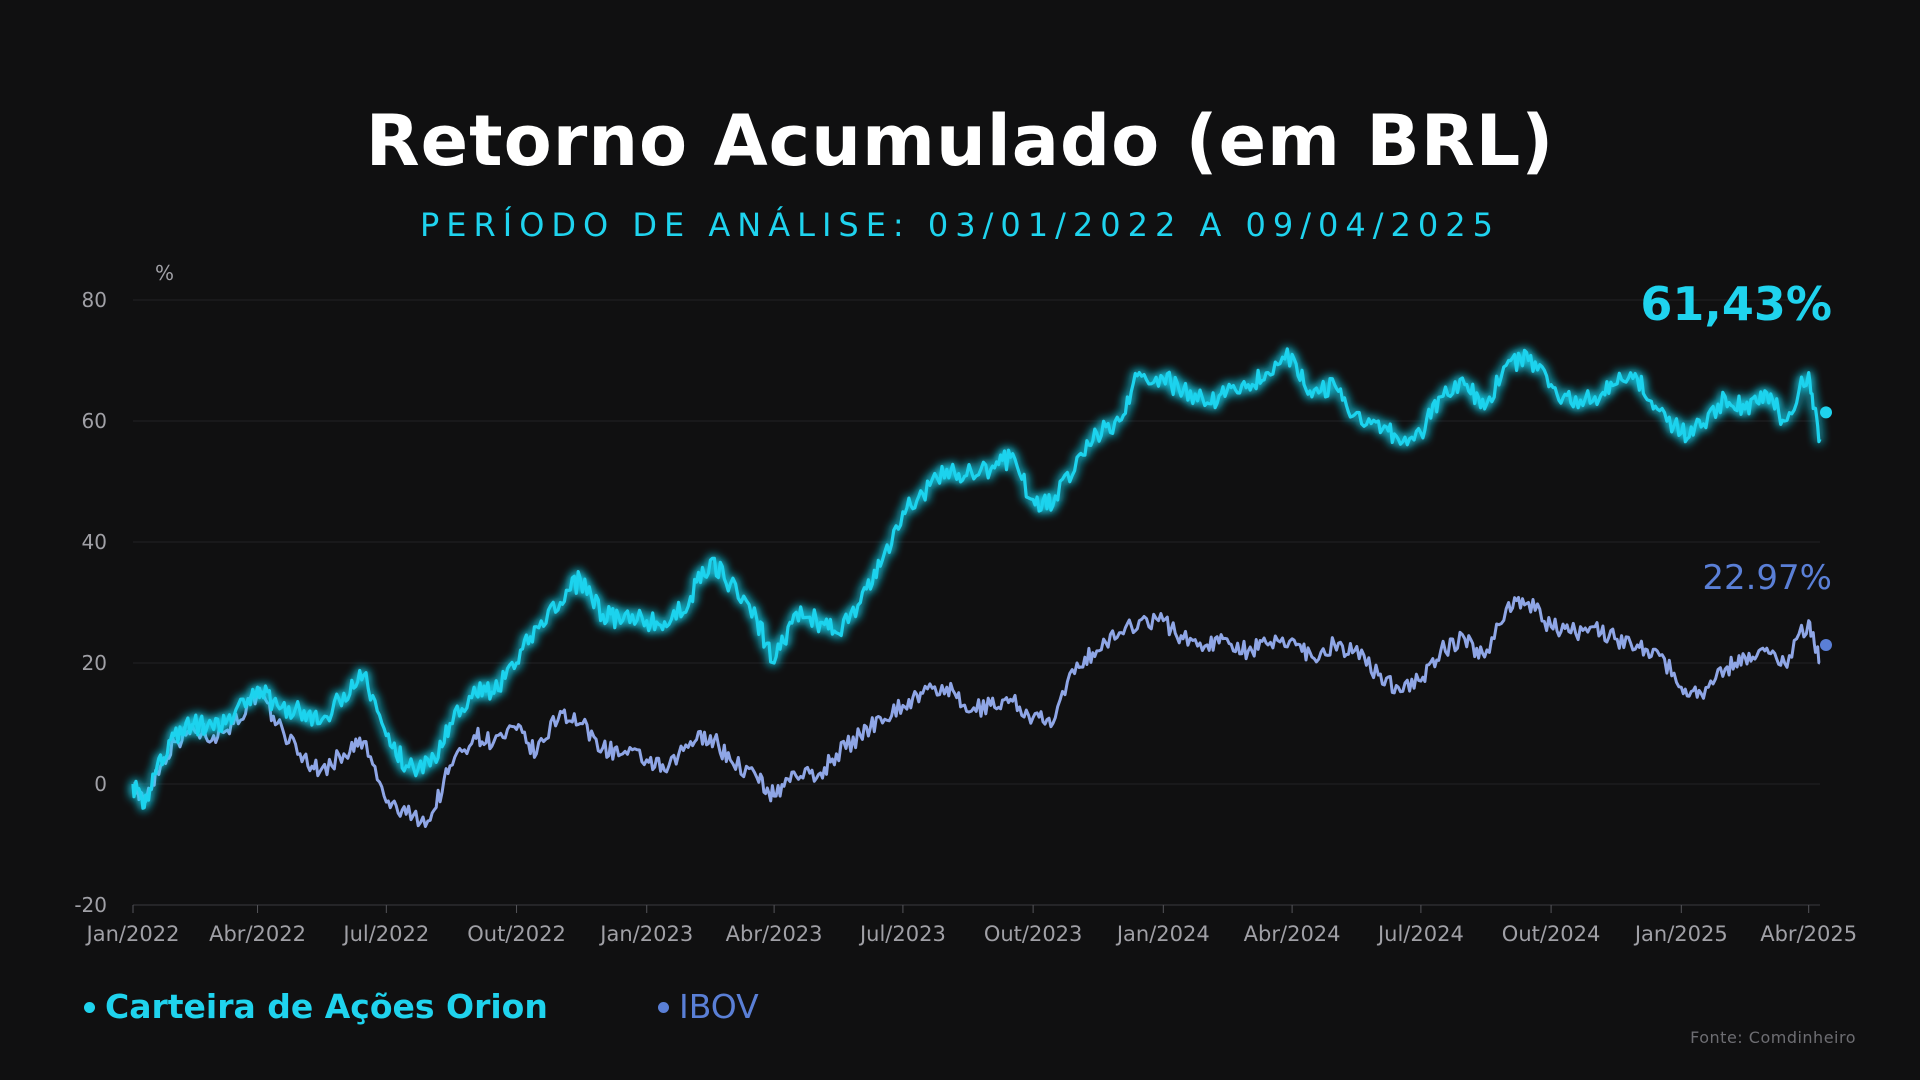 The image size is (1920, 1080). What do you see at coordinates (1292, 934) in the screenshot?
I see `x-tick-label: Abr/2024` at bounding box center [1292, 934].